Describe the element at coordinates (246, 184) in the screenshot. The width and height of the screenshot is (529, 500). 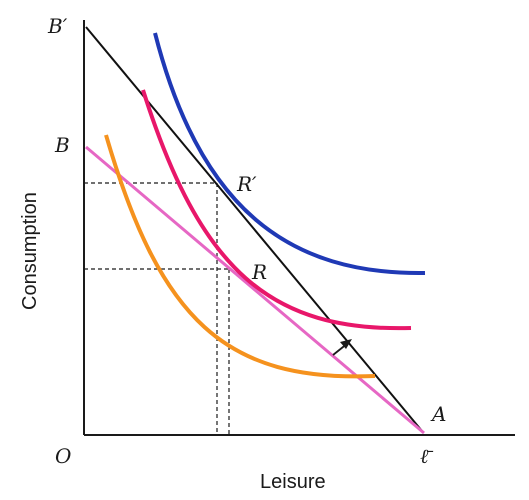
I see `label-r-prime: R′` at that location.